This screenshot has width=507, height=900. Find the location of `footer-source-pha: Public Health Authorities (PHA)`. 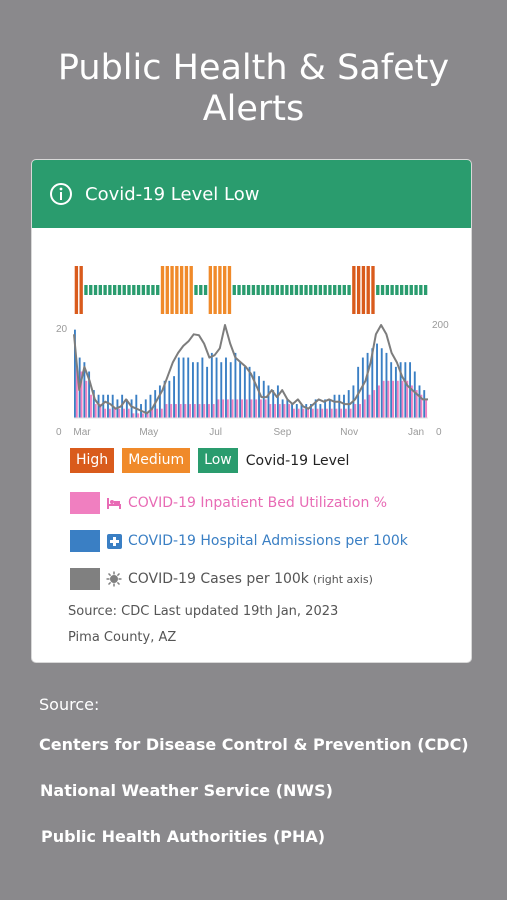

footer-source-pha: Public Health Authorities (PHA) is located at coordinates (183, 836).